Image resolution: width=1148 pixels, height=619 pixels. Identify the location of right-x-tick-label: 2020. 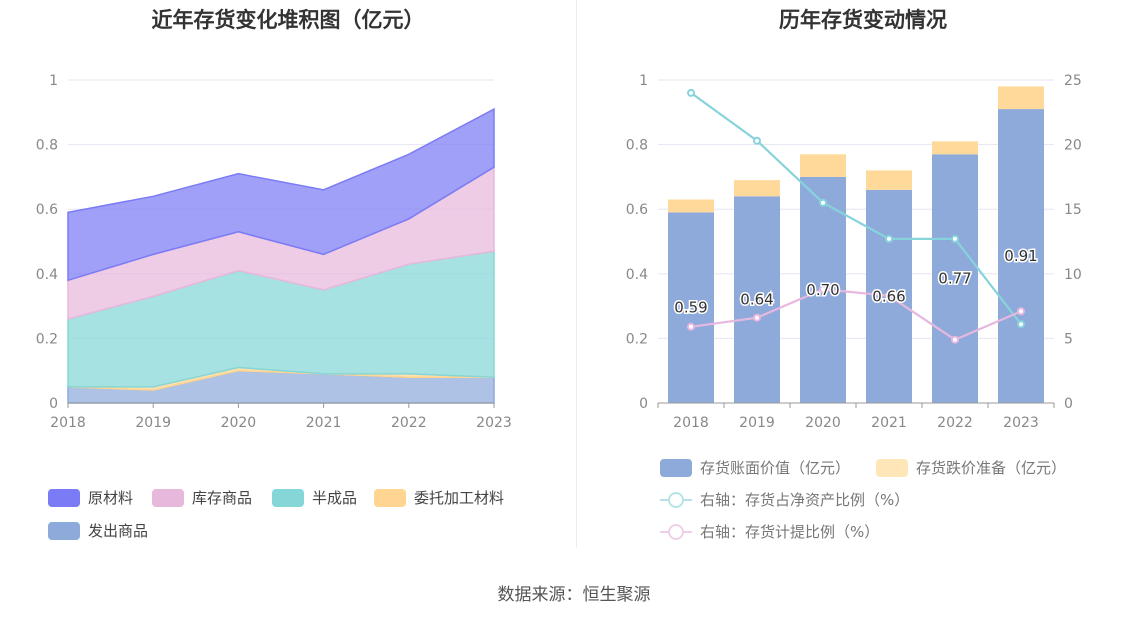
(823, 423).